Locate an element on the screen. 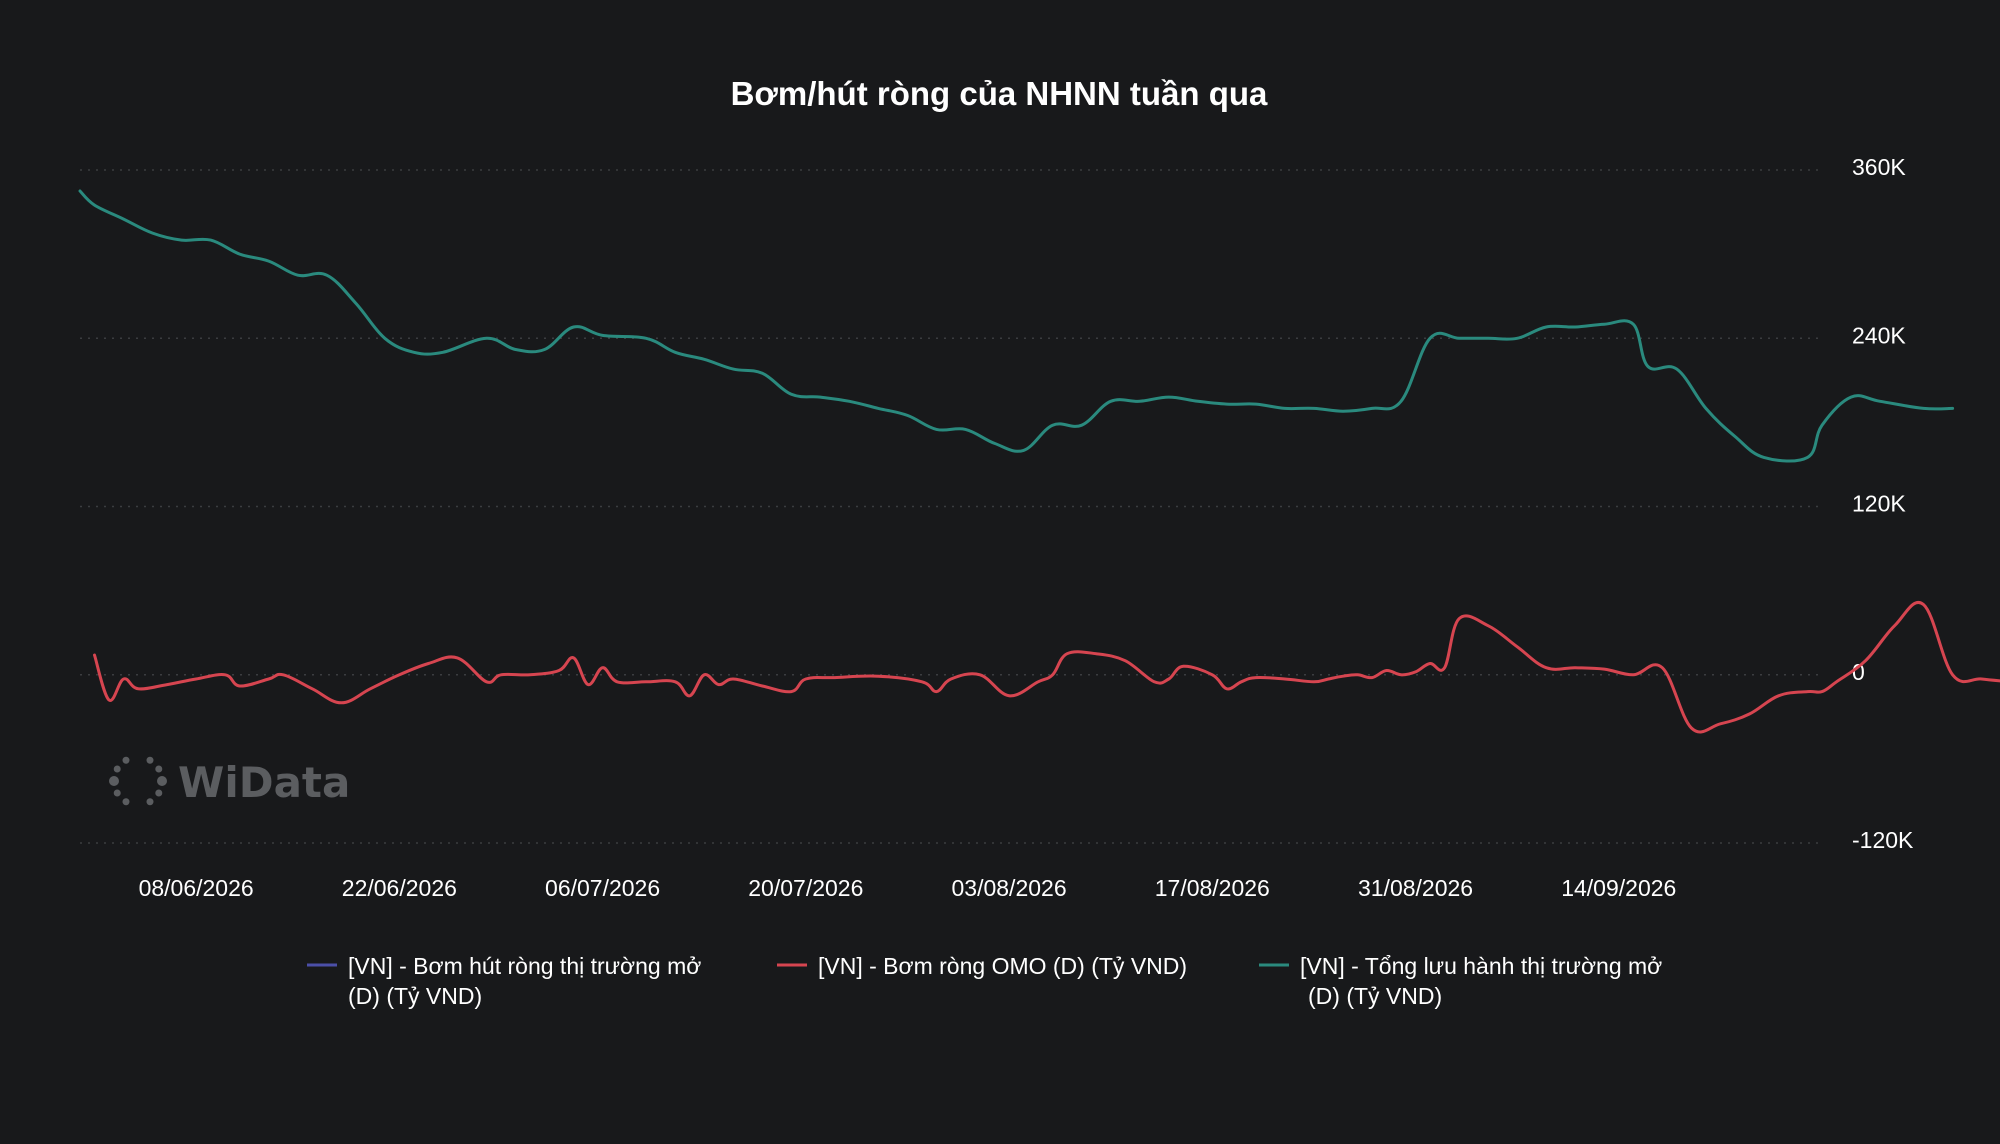 Image resolution: width=2000 pixels, height=1144 pixels. x-tick-label: 14/09/2026 is located at coordinates (1618, 888).